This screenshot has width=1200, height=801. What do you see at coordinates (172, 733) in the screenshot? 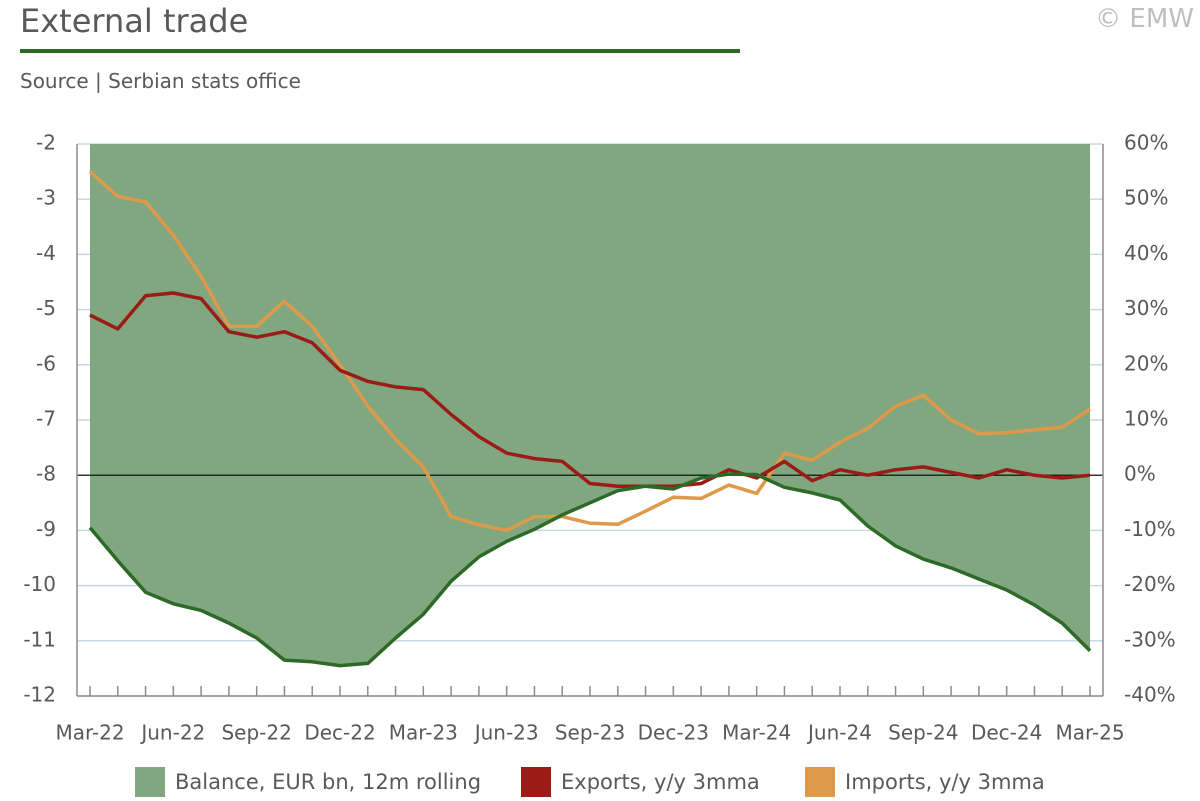
I see `x-axis-tick-label: Jun-22` at bounding box center [172, 733].